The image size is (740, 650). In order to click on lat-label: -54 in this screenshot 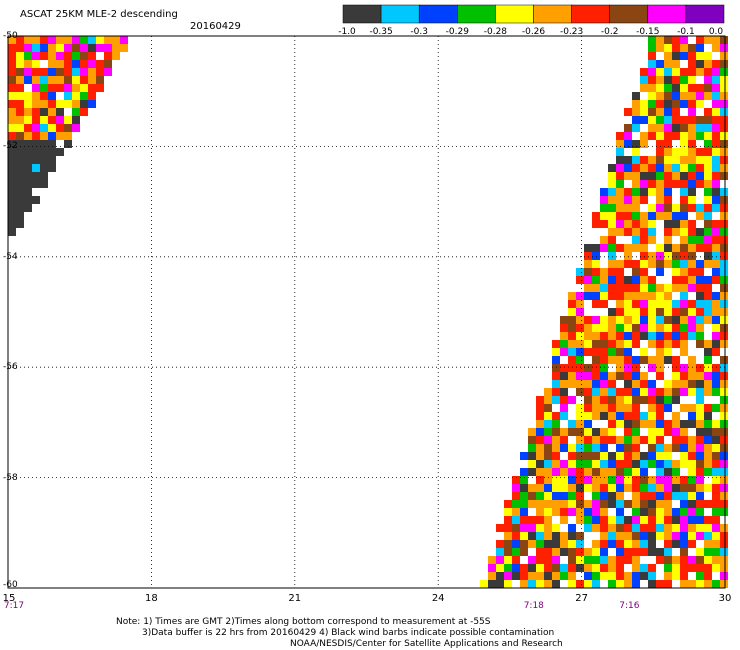, I will do `click(10, 256)`.